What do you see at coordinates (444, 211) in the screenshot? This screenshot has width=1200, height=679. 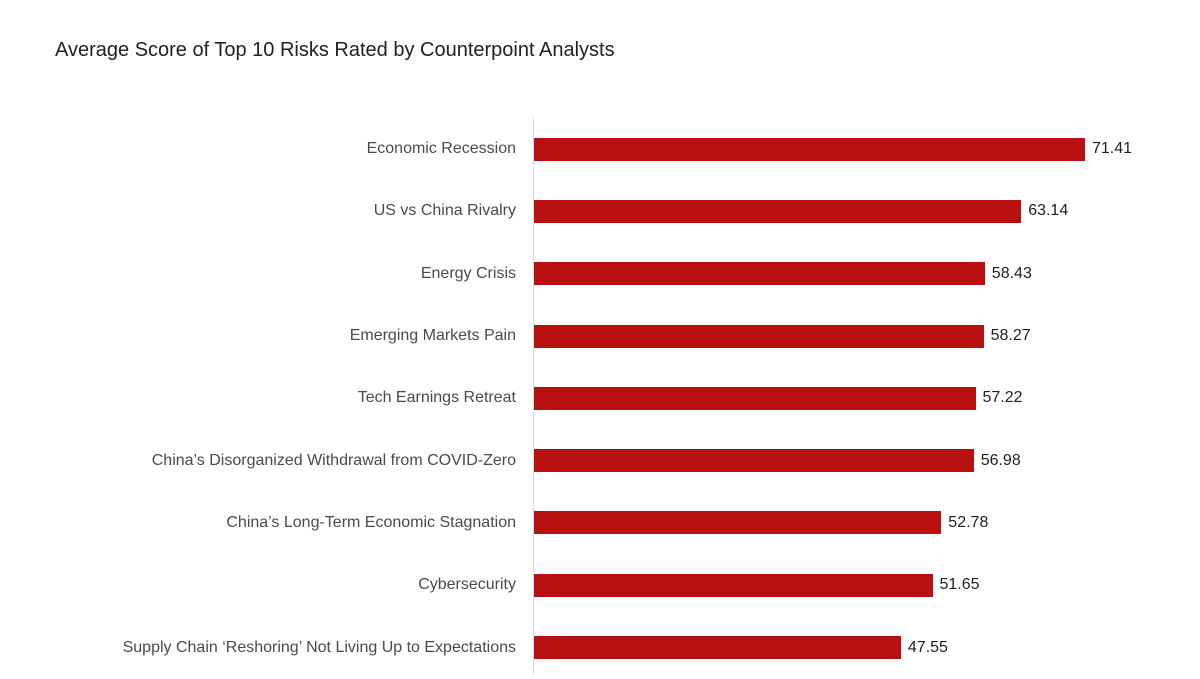 I see `category-label: US vs China Rivalry` at bounding box center [444, 211].